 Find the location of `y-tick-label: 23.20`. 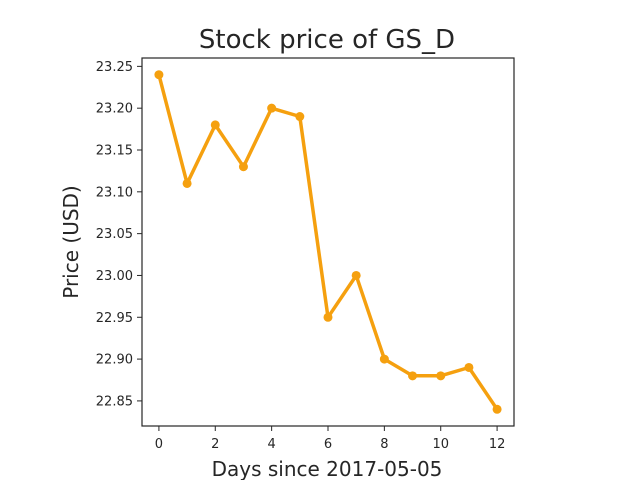

y-tick-label: 23.20 is located at coordinates (114, 109).